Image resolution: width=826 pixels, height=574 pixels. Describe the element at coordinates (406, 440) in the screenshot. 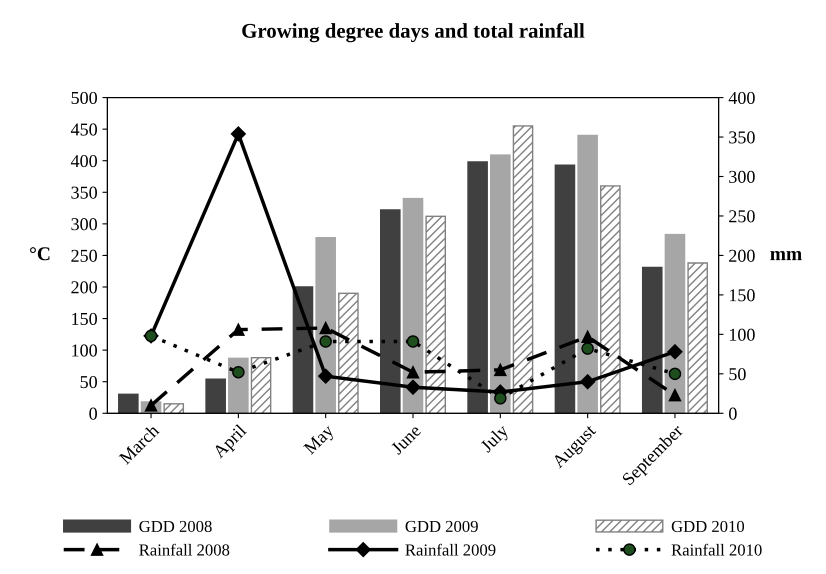

I see `x-tick-label: June` at that location.